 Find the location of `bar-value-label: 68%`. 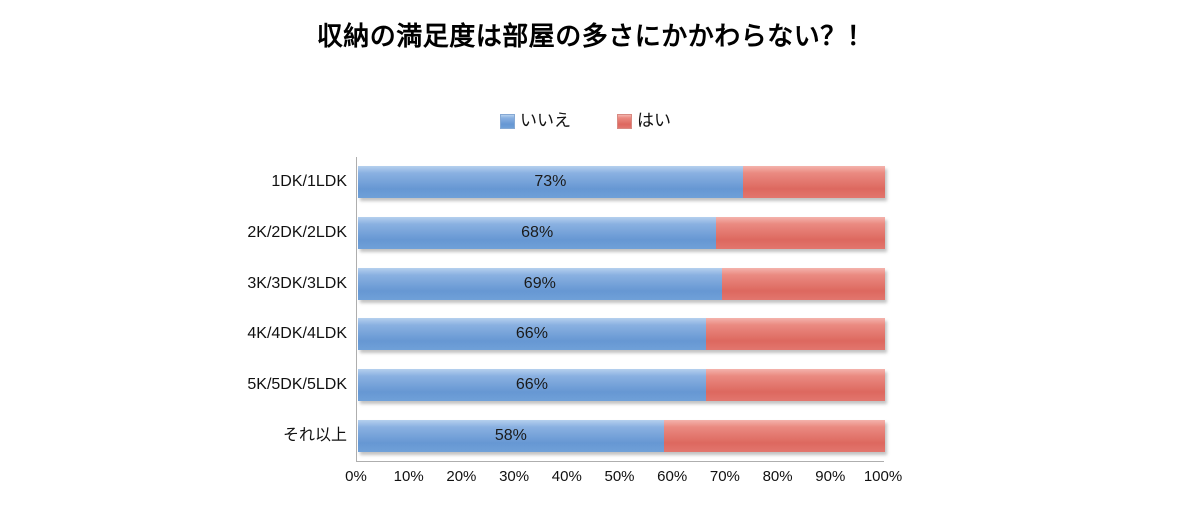

bar-value-label: 68% is located at coordinates (537, 232).